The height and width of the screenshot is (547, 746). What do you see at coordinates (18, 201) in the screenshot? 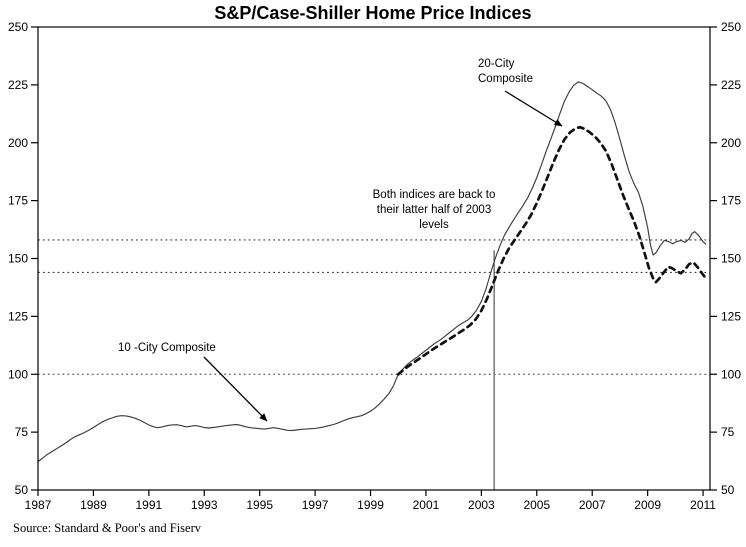
I see `ytick-label-left: 175` at bounding box center [18, 201].